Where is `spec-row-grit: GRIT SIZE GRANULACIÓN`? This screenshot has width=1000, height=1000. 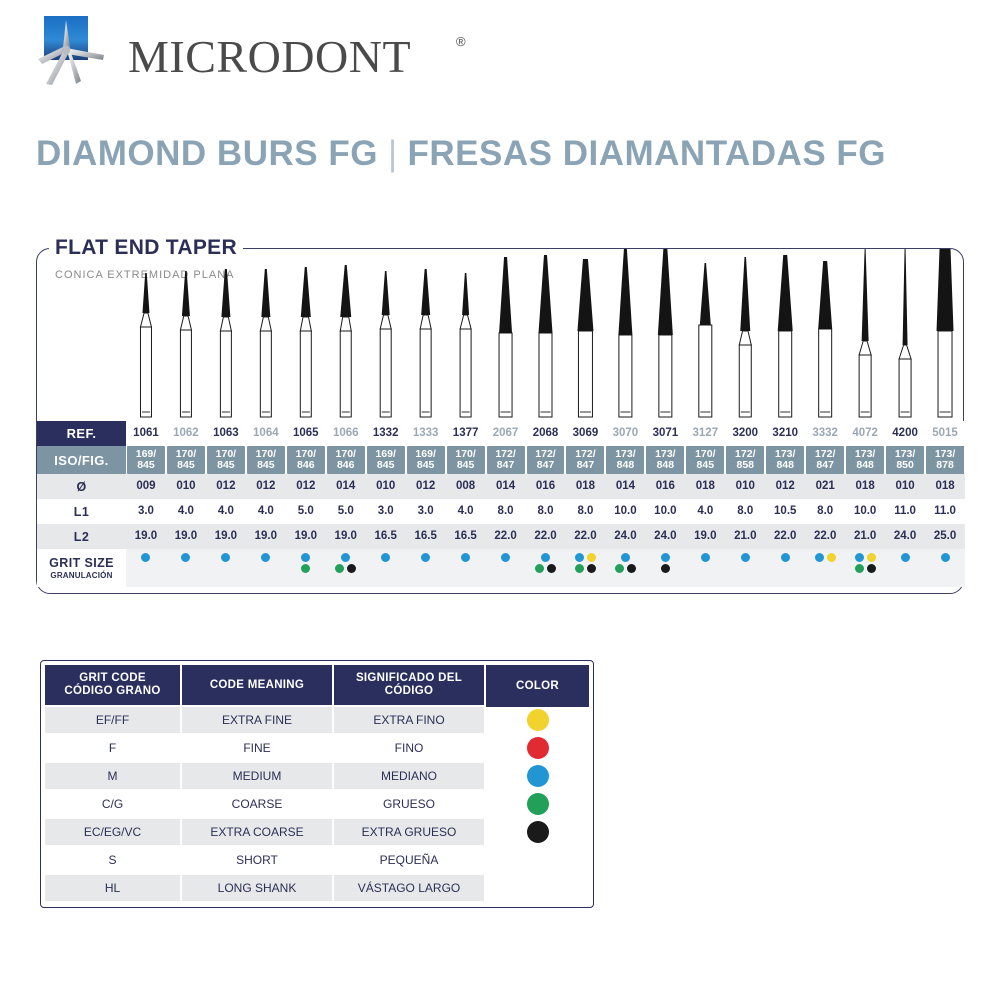
spec-row-grit: GRIT SIZE GRANULACIÓN is located at coordinates (501, 568).